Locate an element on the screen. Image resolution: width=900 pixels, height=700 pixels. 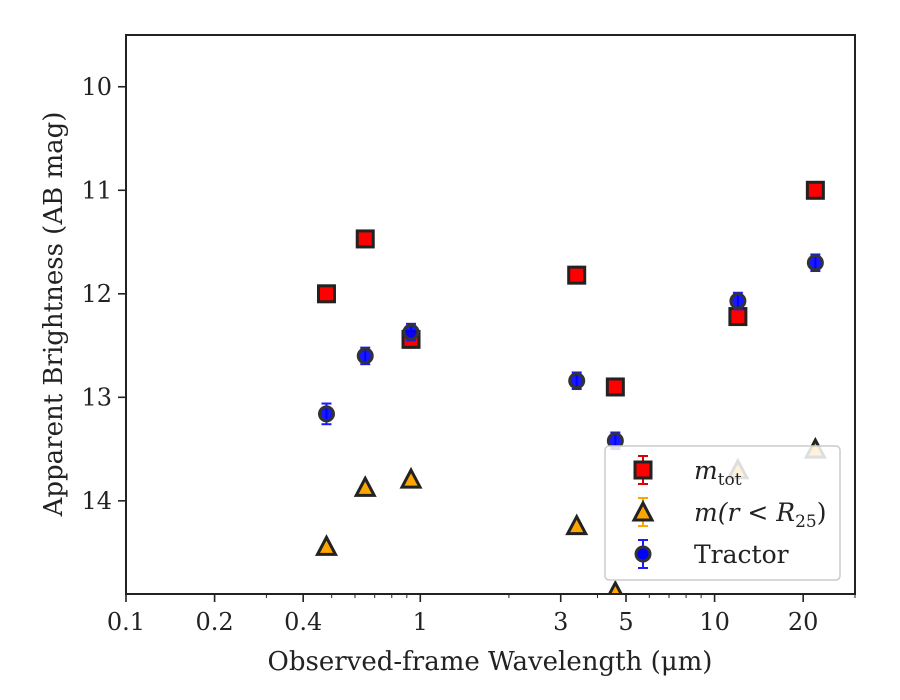
legend-label: Tractor is located at coordinates (741, 554).